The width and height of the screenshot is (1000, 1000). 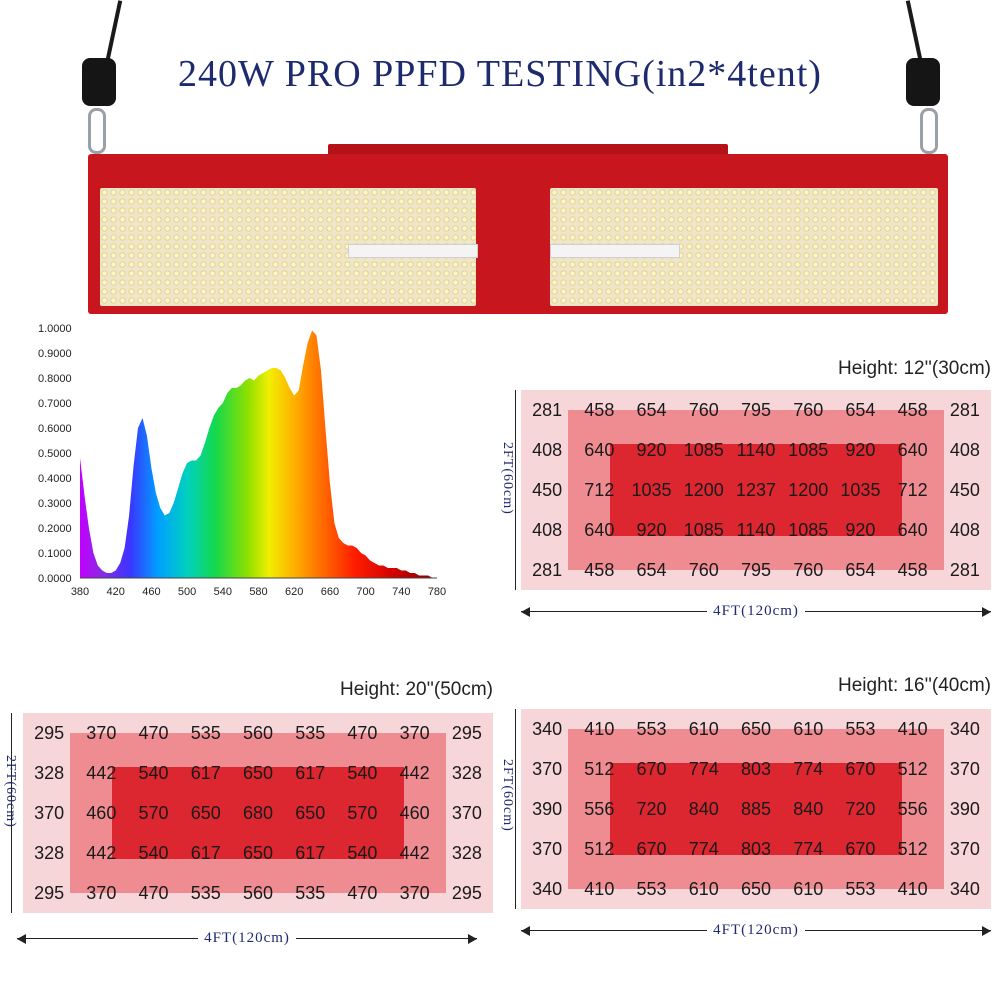 What do you see at coordinates (151, 592) in the screenshot?
I see `x-tick-label: 460` at bounding box center [151, 592].